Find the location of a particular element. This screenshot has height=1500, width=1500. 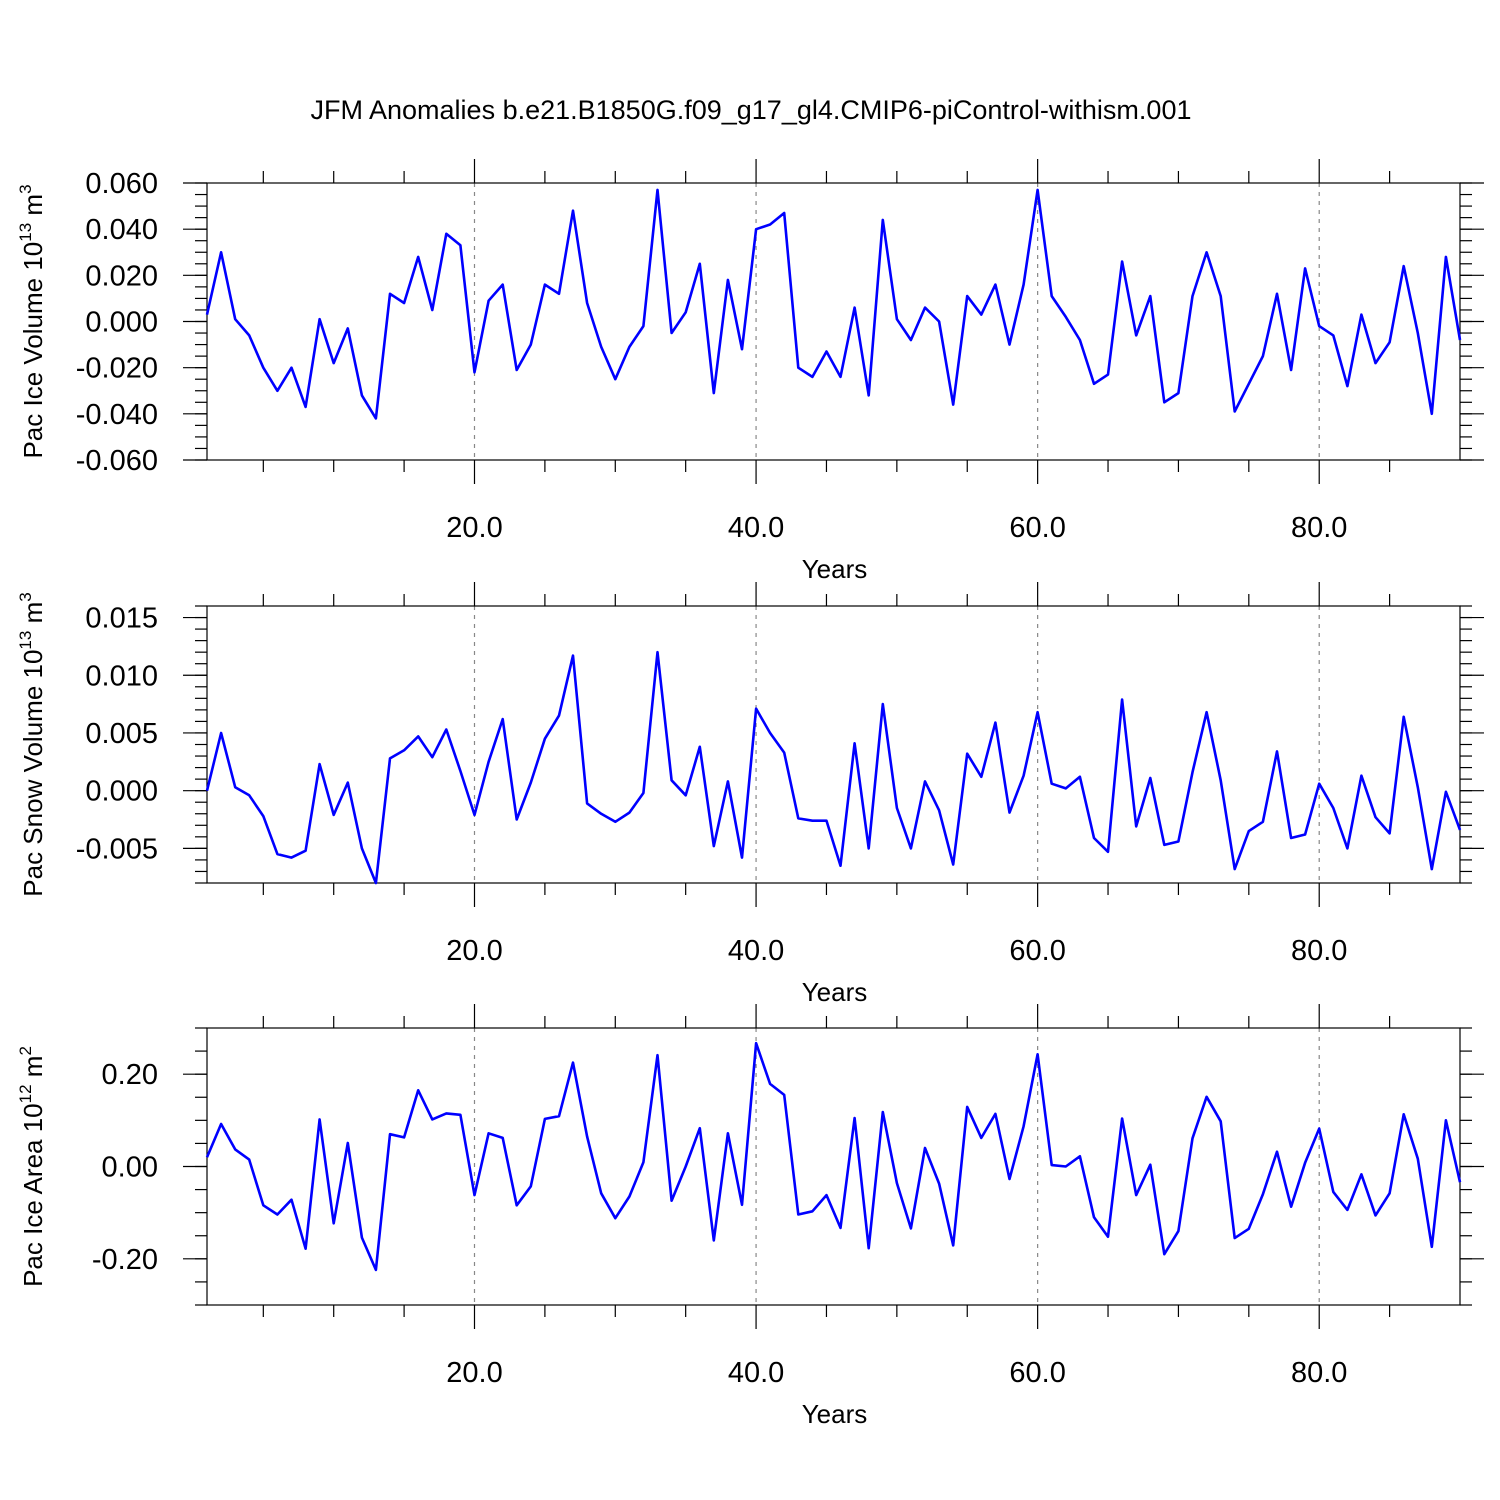

y-axis-label-part: Pac Ice Volume 10 is located at coordinates (33, 350).